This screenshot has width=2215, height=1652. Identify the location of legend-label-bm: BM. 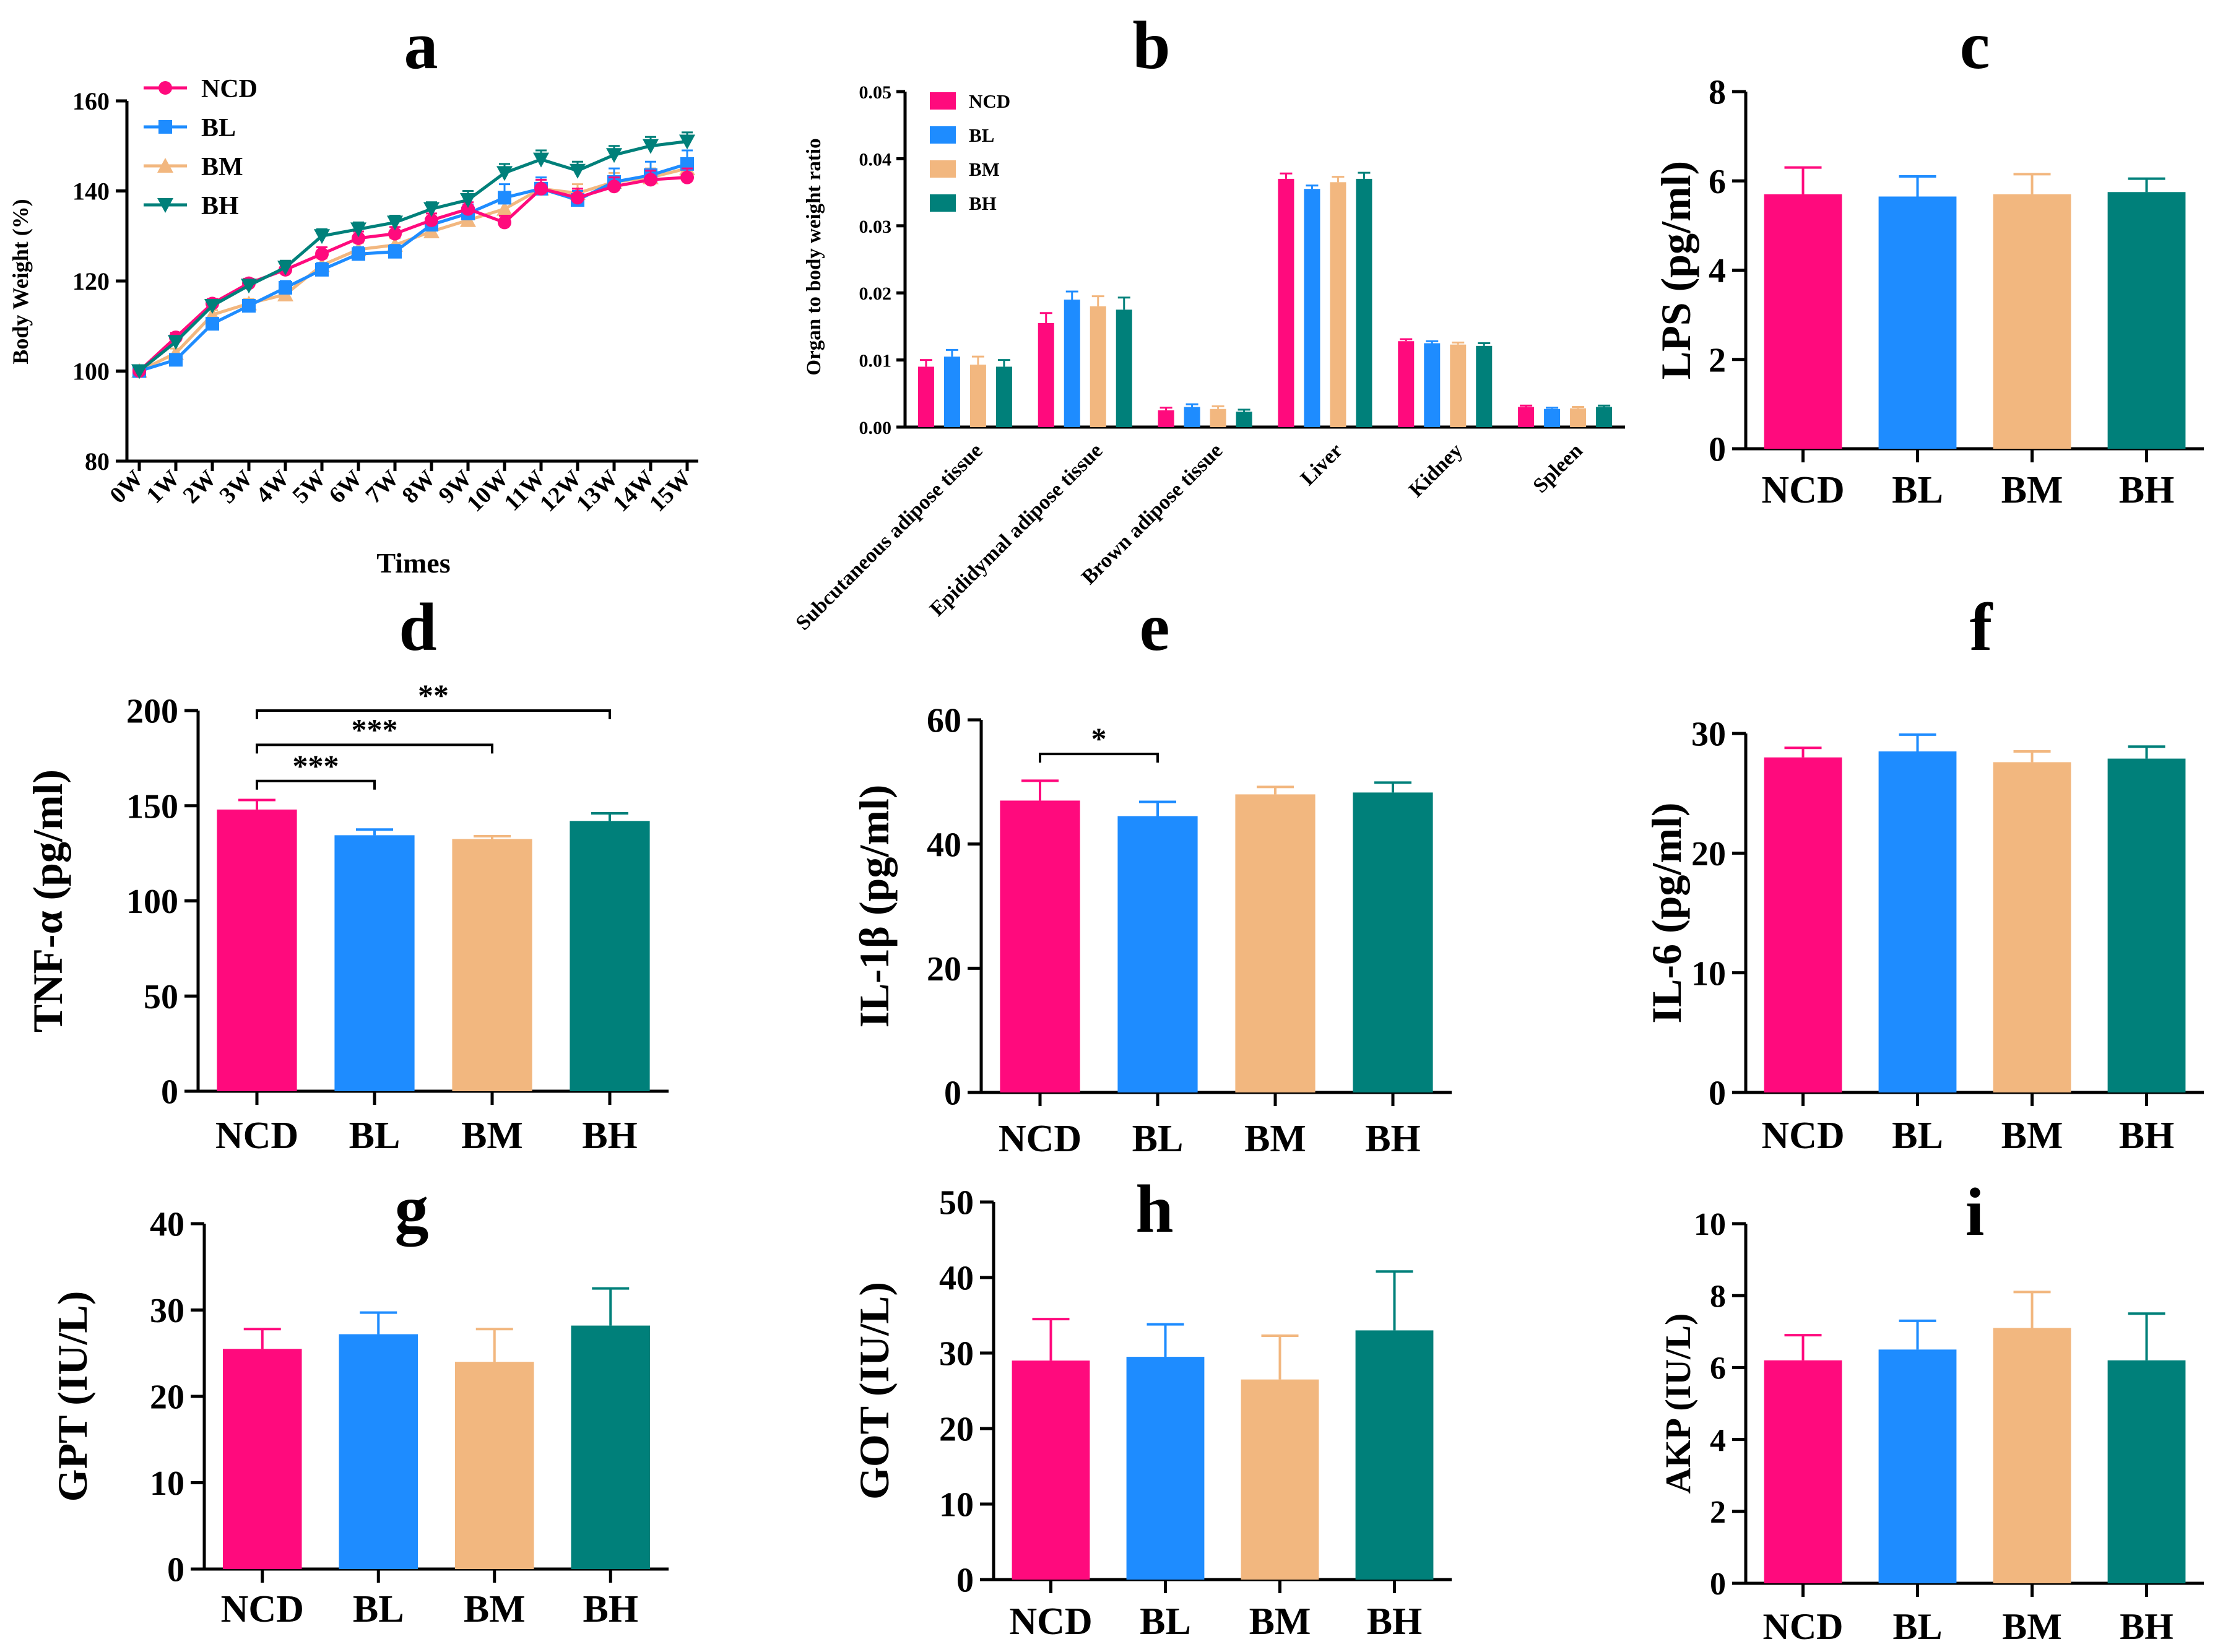
(222, 167).